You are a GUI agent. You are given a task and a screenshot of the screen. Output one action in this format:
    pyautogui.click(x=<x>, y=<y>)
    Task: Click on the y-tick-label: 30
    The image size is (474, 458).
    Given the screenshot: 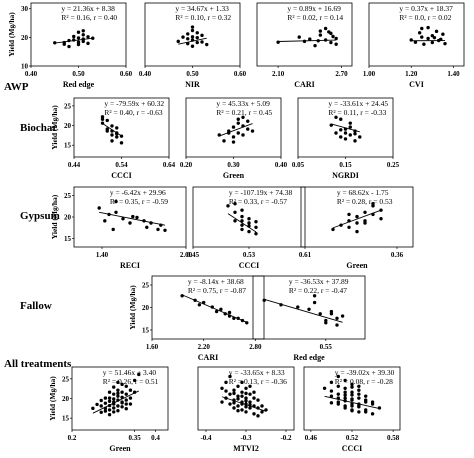 What is the action you would take?
    pyautogui.click(x=25, y=9)
    